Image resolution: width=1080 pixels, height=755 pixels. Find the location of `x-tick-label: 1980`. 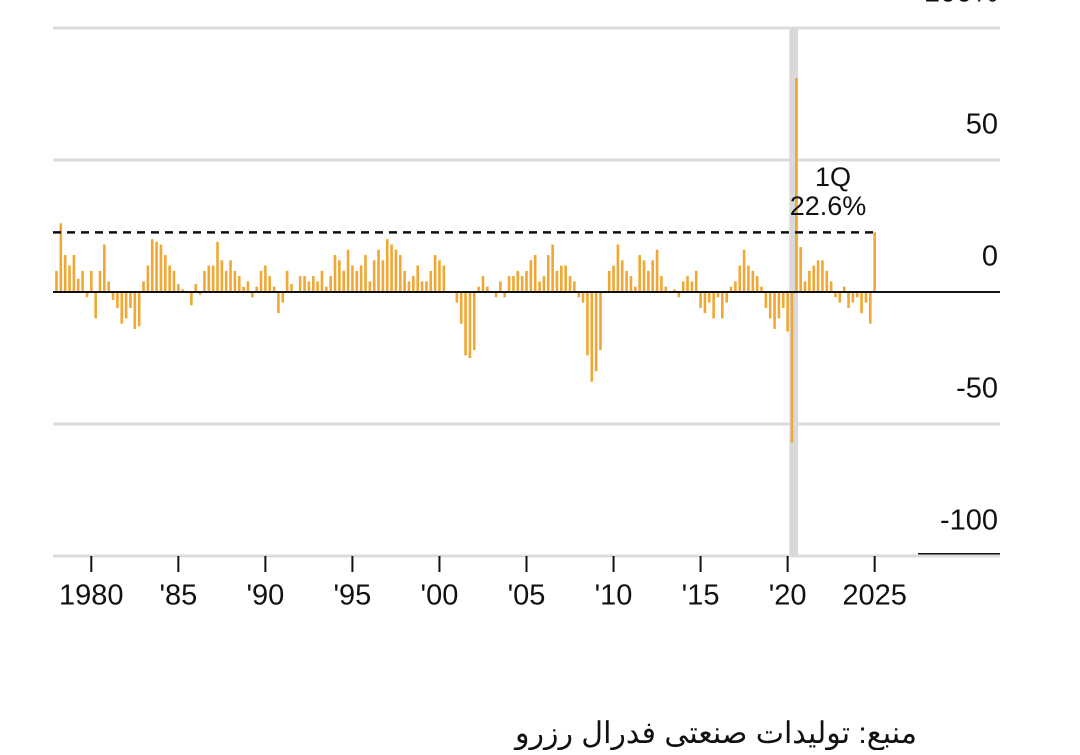

x-tick-label: 1980 is located at coordinates (91, 596).